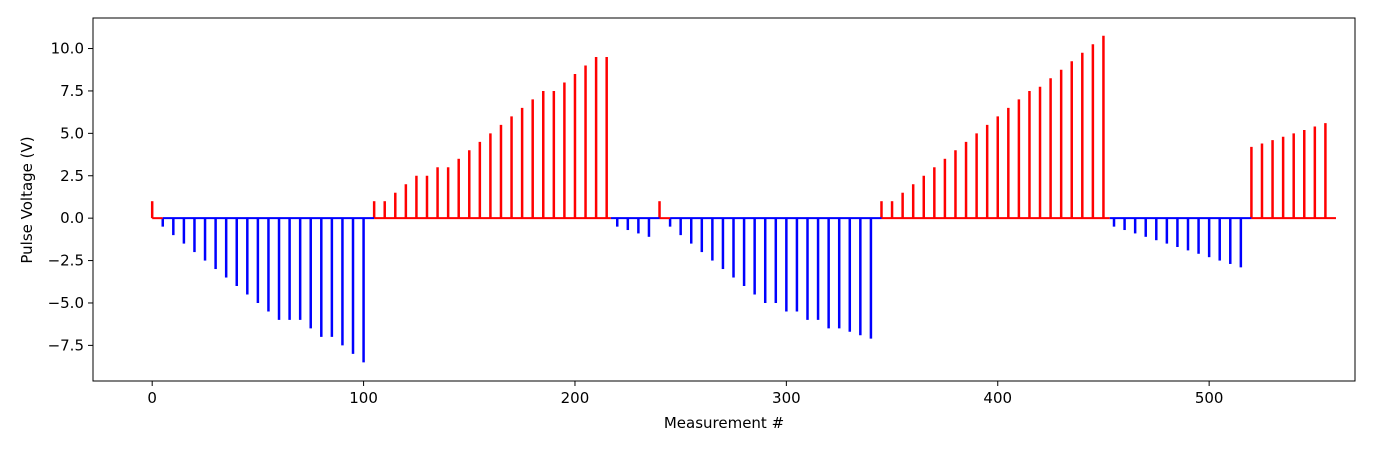 Image resolution: width=1400 pixels, height=450 pixels. Describe the element at coordinates (997, 398) in the screenshot. I see `x-tick-label: 400` at that location.